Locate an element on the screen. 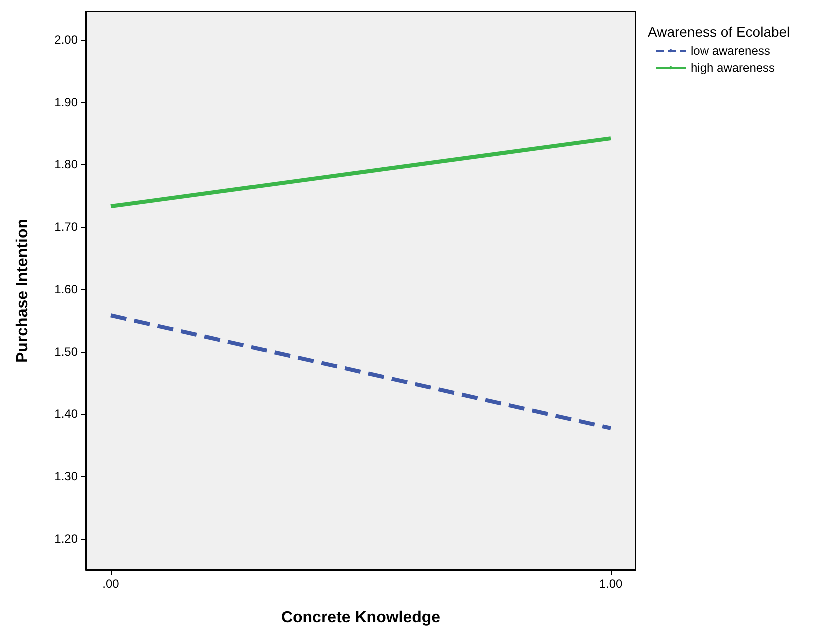  y-tick-label: 1.50 is located at coordinates (66, 351).